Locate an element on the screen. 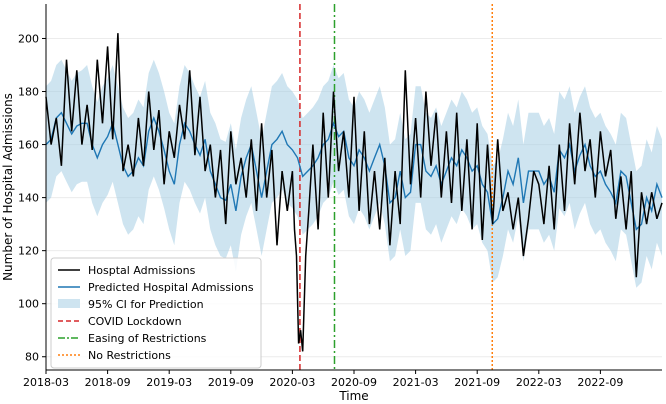 The height and width of the screenshot is (404, 666). legend-box is located at coordinates (156, 313).